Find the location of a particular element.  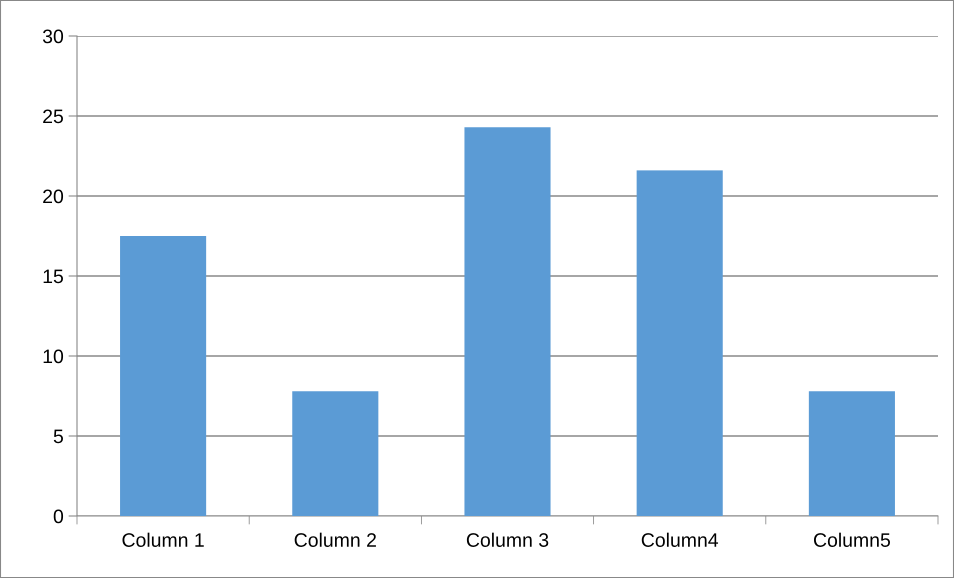

x-tick-label: Column4 is located at coordinates (680, 539).